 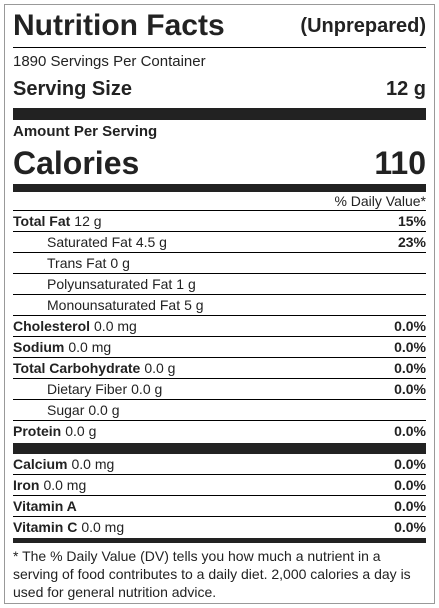 What do you see at coordinates (88, 221) in the screenshot?
I see `nutrient-amount: 12 g` at bounding box center [88, 221].